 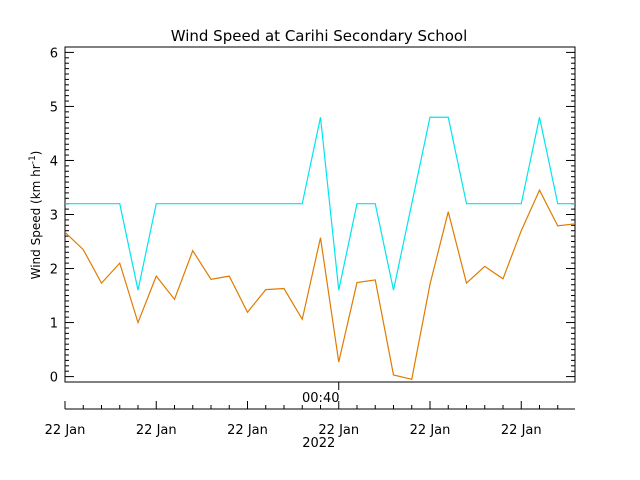 I want to click on y-axis-label: Wind Speed (km hr-1), so click(x=35, y=215).